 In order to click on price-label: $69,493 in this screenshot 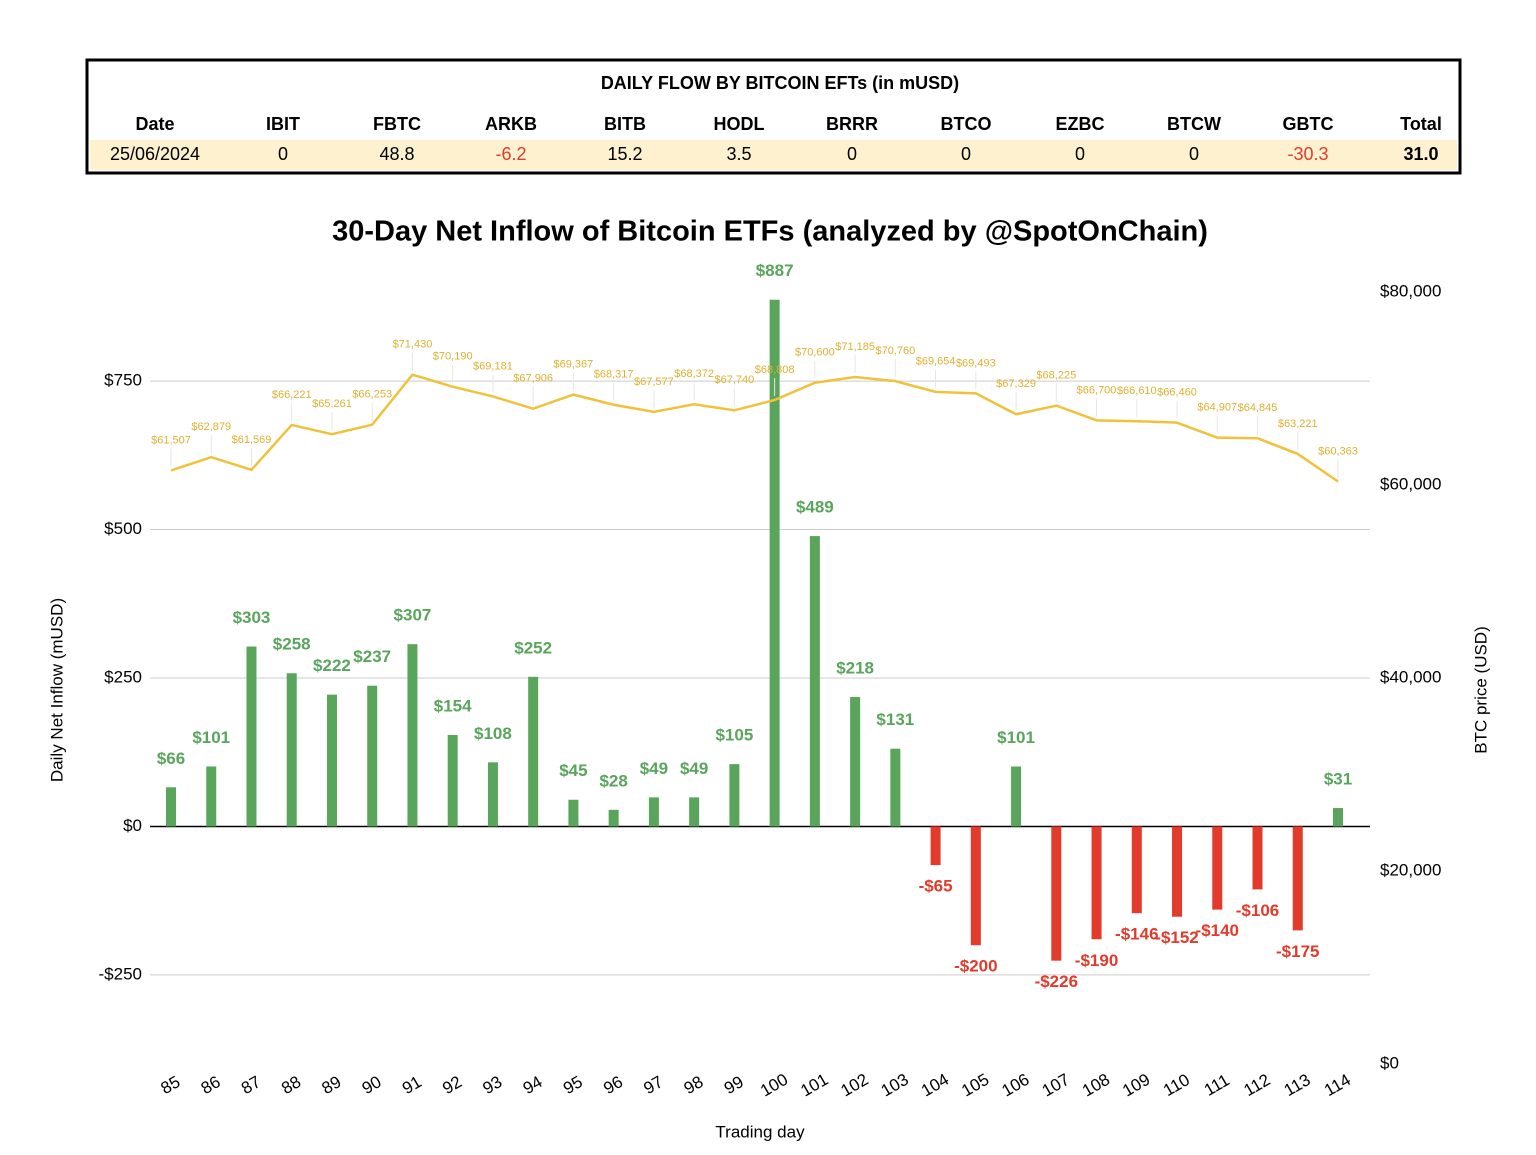, I will do `click(976, 363)`.